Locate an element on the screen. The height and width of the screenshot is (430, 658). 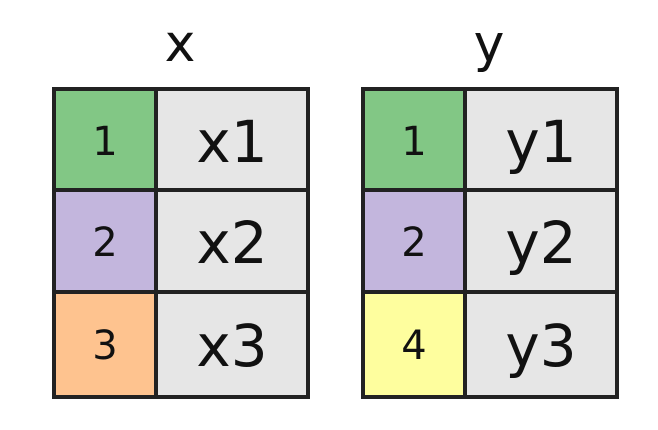
table-x-value-cell: x1 is located at coordinates (232, 142).